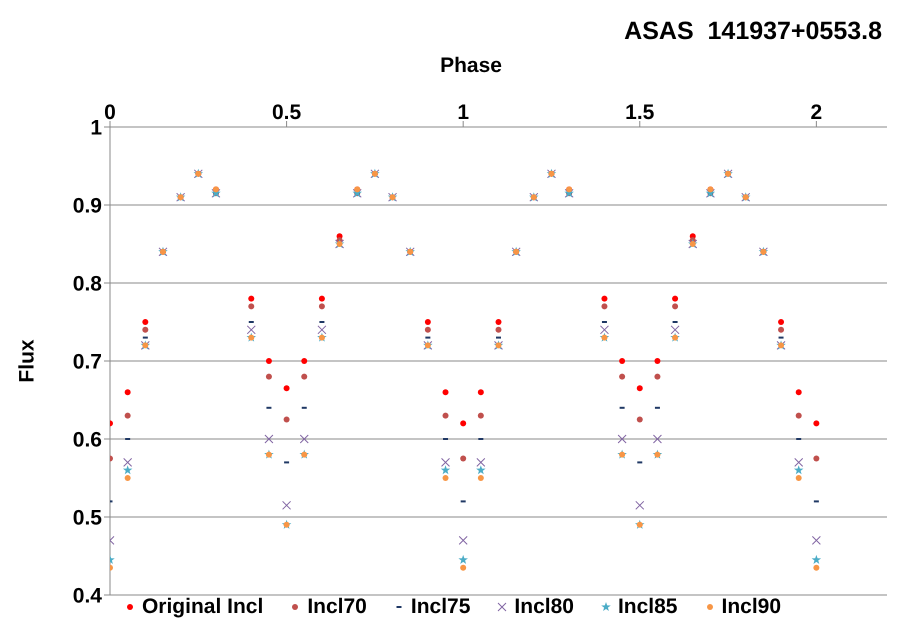  I want to click on x-tick-label: 2, so click(816, 112).